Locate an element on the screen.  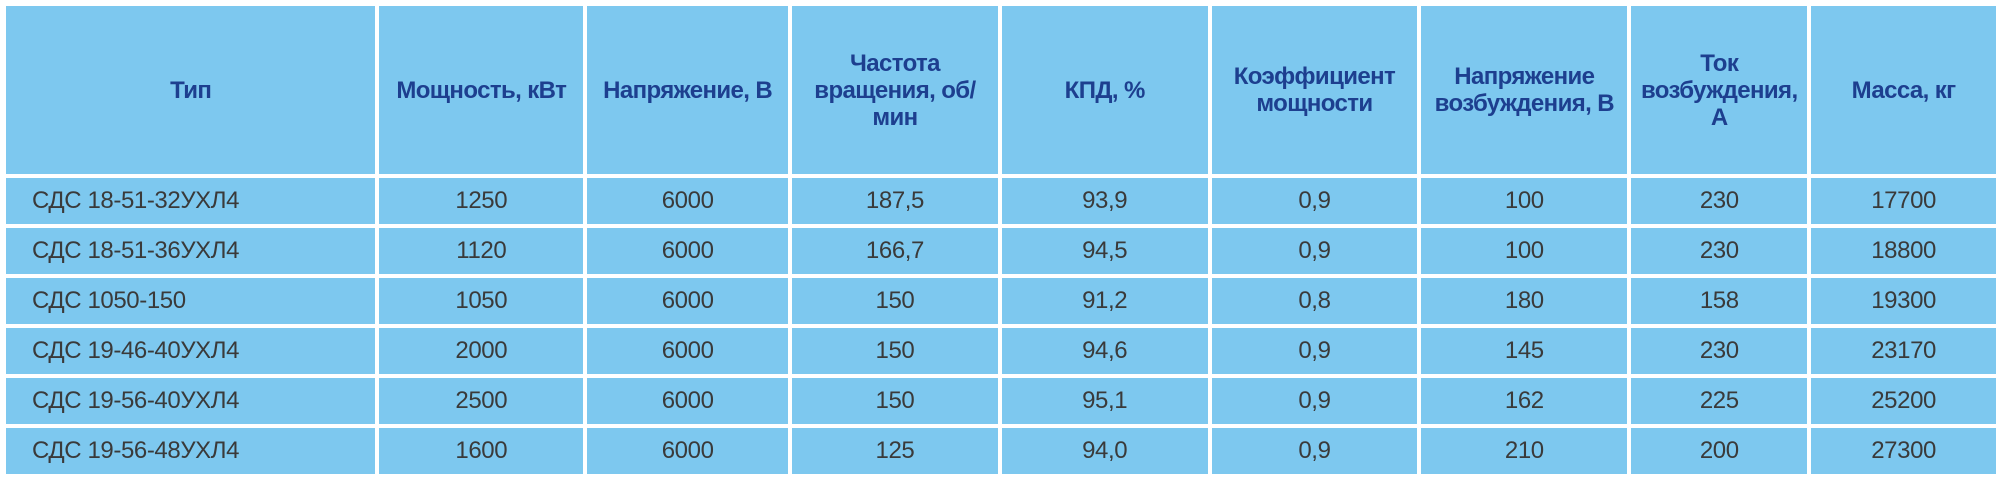
header-cell: Ток возбуждения, А is located at coordinates (1719, 90).